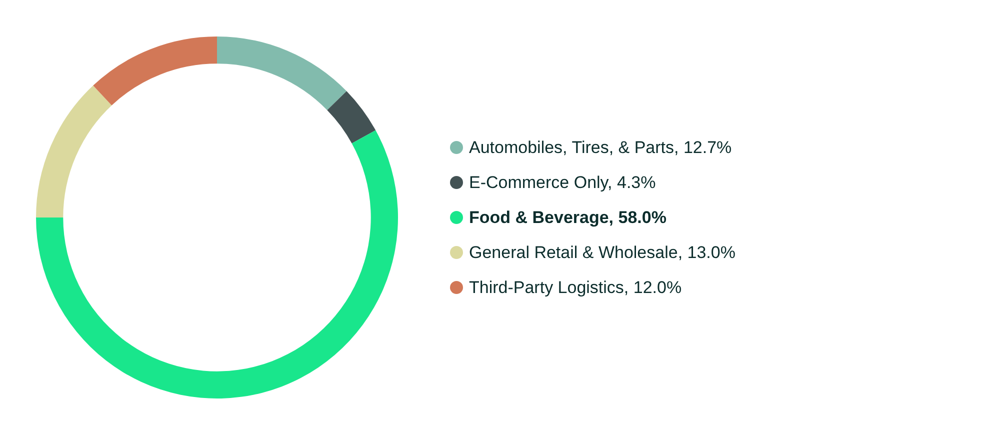 This screenshot has width=1000, height=435. I want to click on legend-label: Automobiles, Tires, & Parts, 12.7%, so click(600, 148).